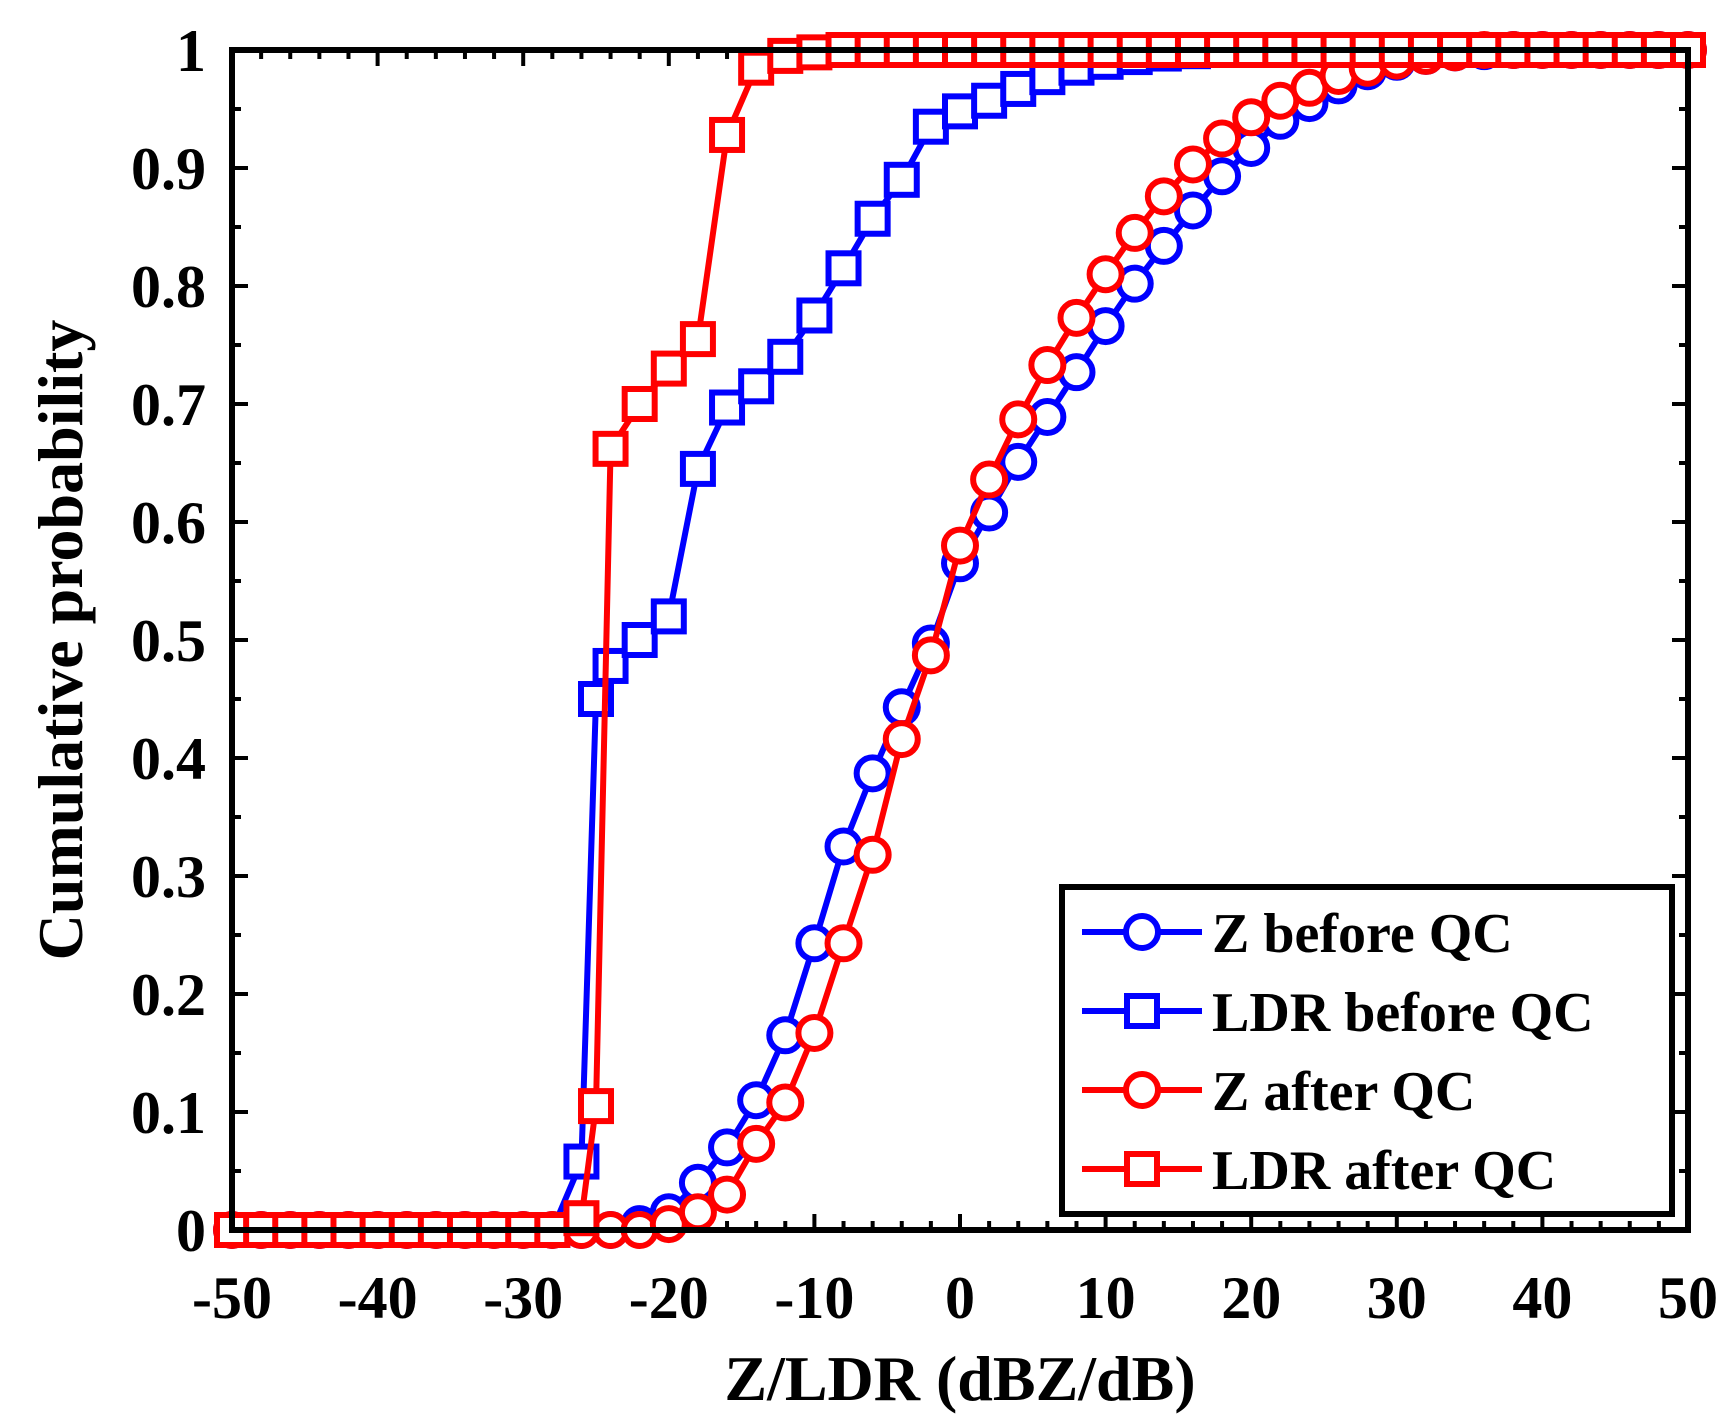 The height and width of the screenshot is (1428, 1736). I want to click on x-tick-label: 0, so click(960, 1298).